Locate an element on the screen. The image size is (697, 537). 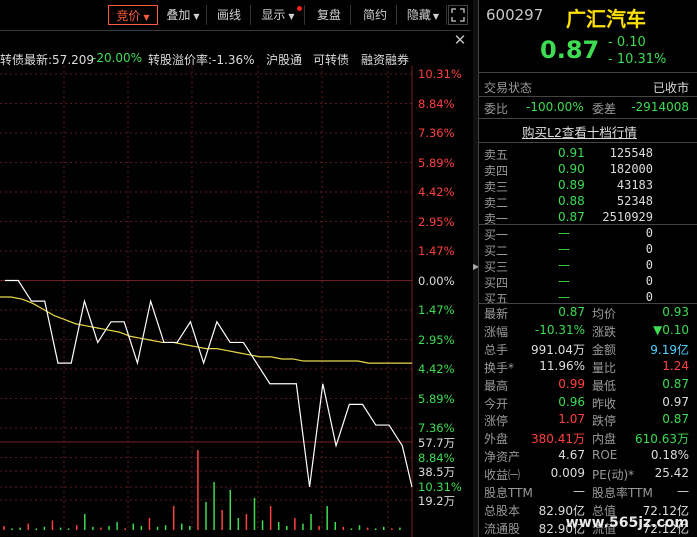
panel-splitter: ▶ is located at coordinates (476, 268).